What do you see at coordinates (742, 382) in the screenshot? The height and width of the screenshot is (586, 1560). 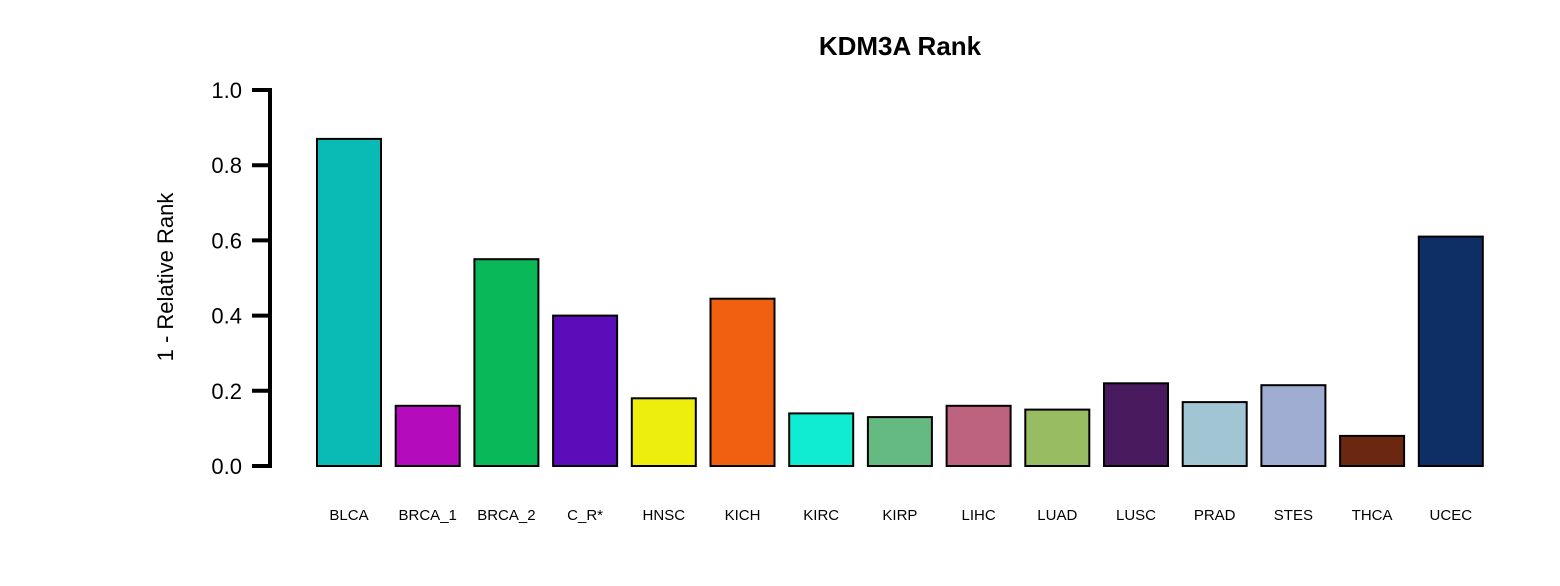 I see `bar-kich` at bounding box center [742, 382].